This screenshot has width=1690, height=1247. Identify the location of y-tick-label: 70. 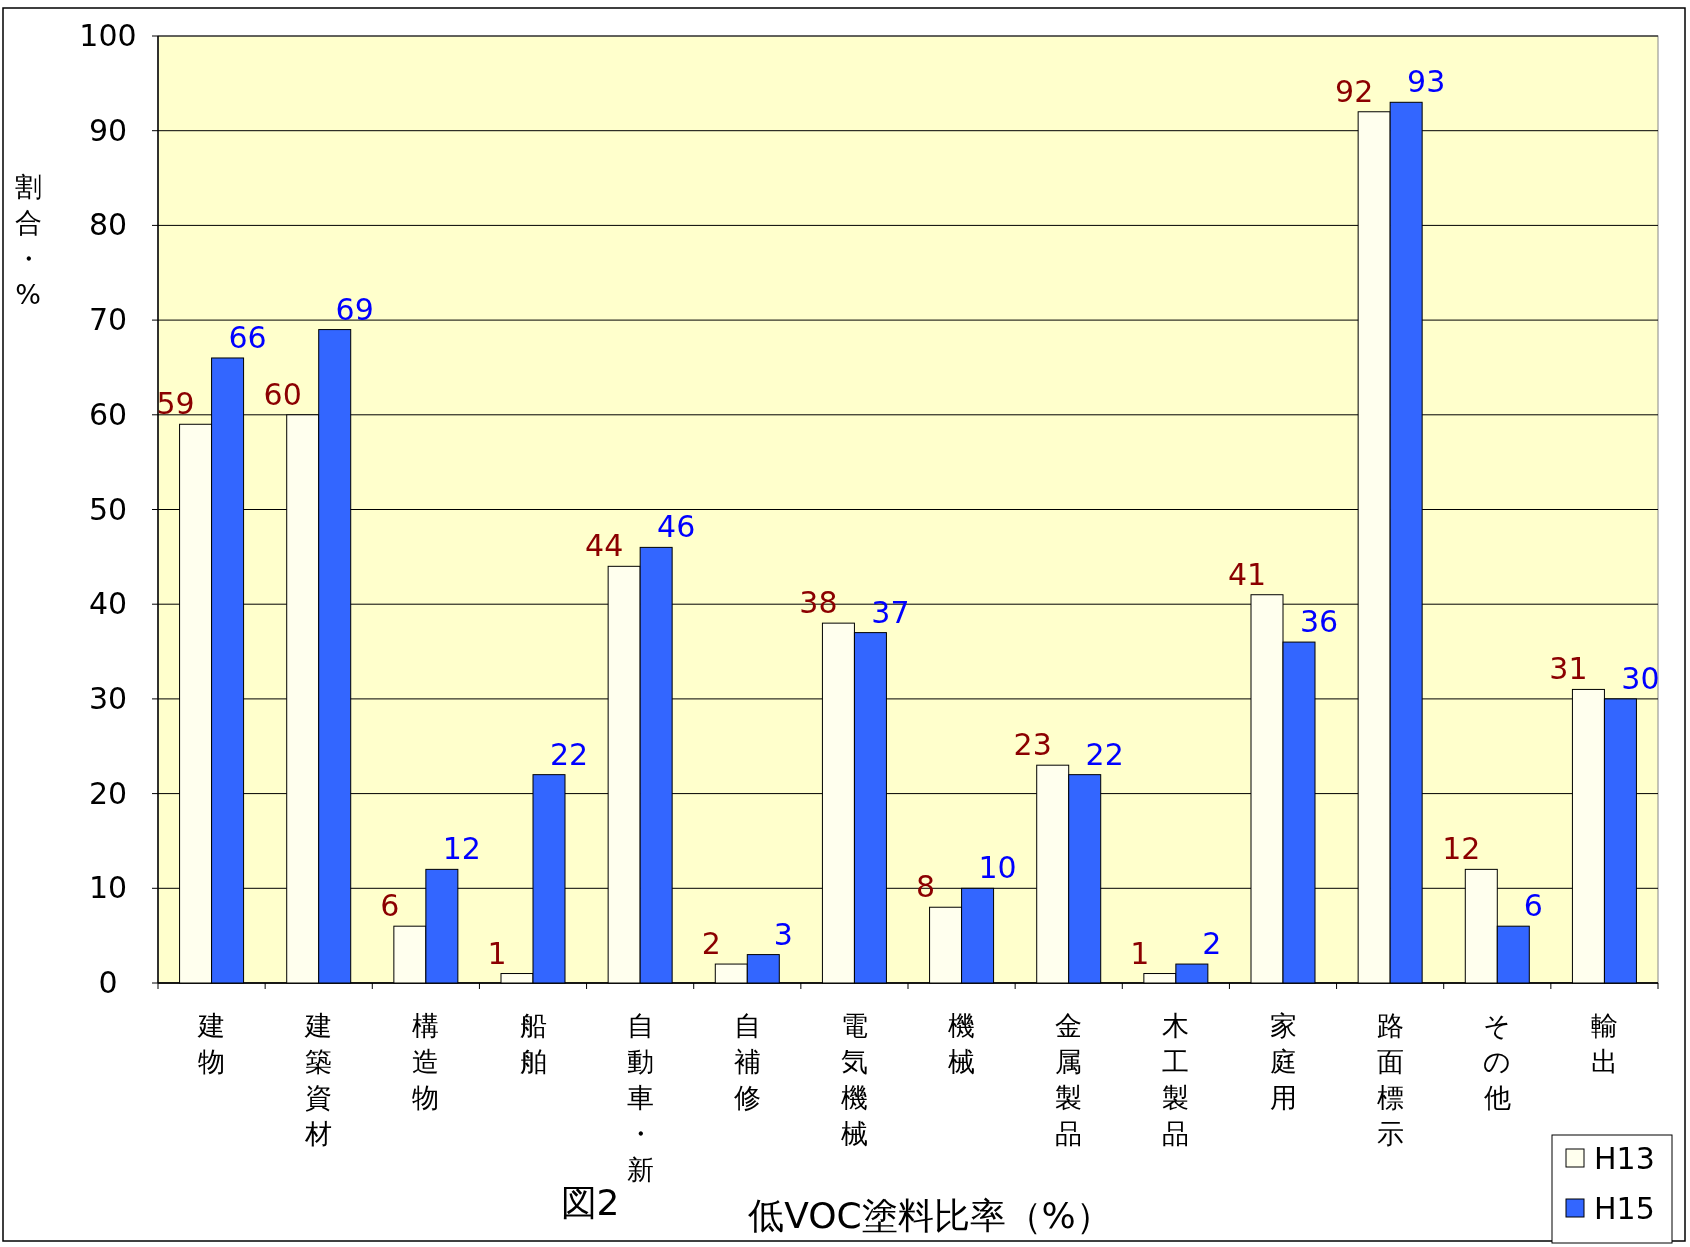
(108, 320).